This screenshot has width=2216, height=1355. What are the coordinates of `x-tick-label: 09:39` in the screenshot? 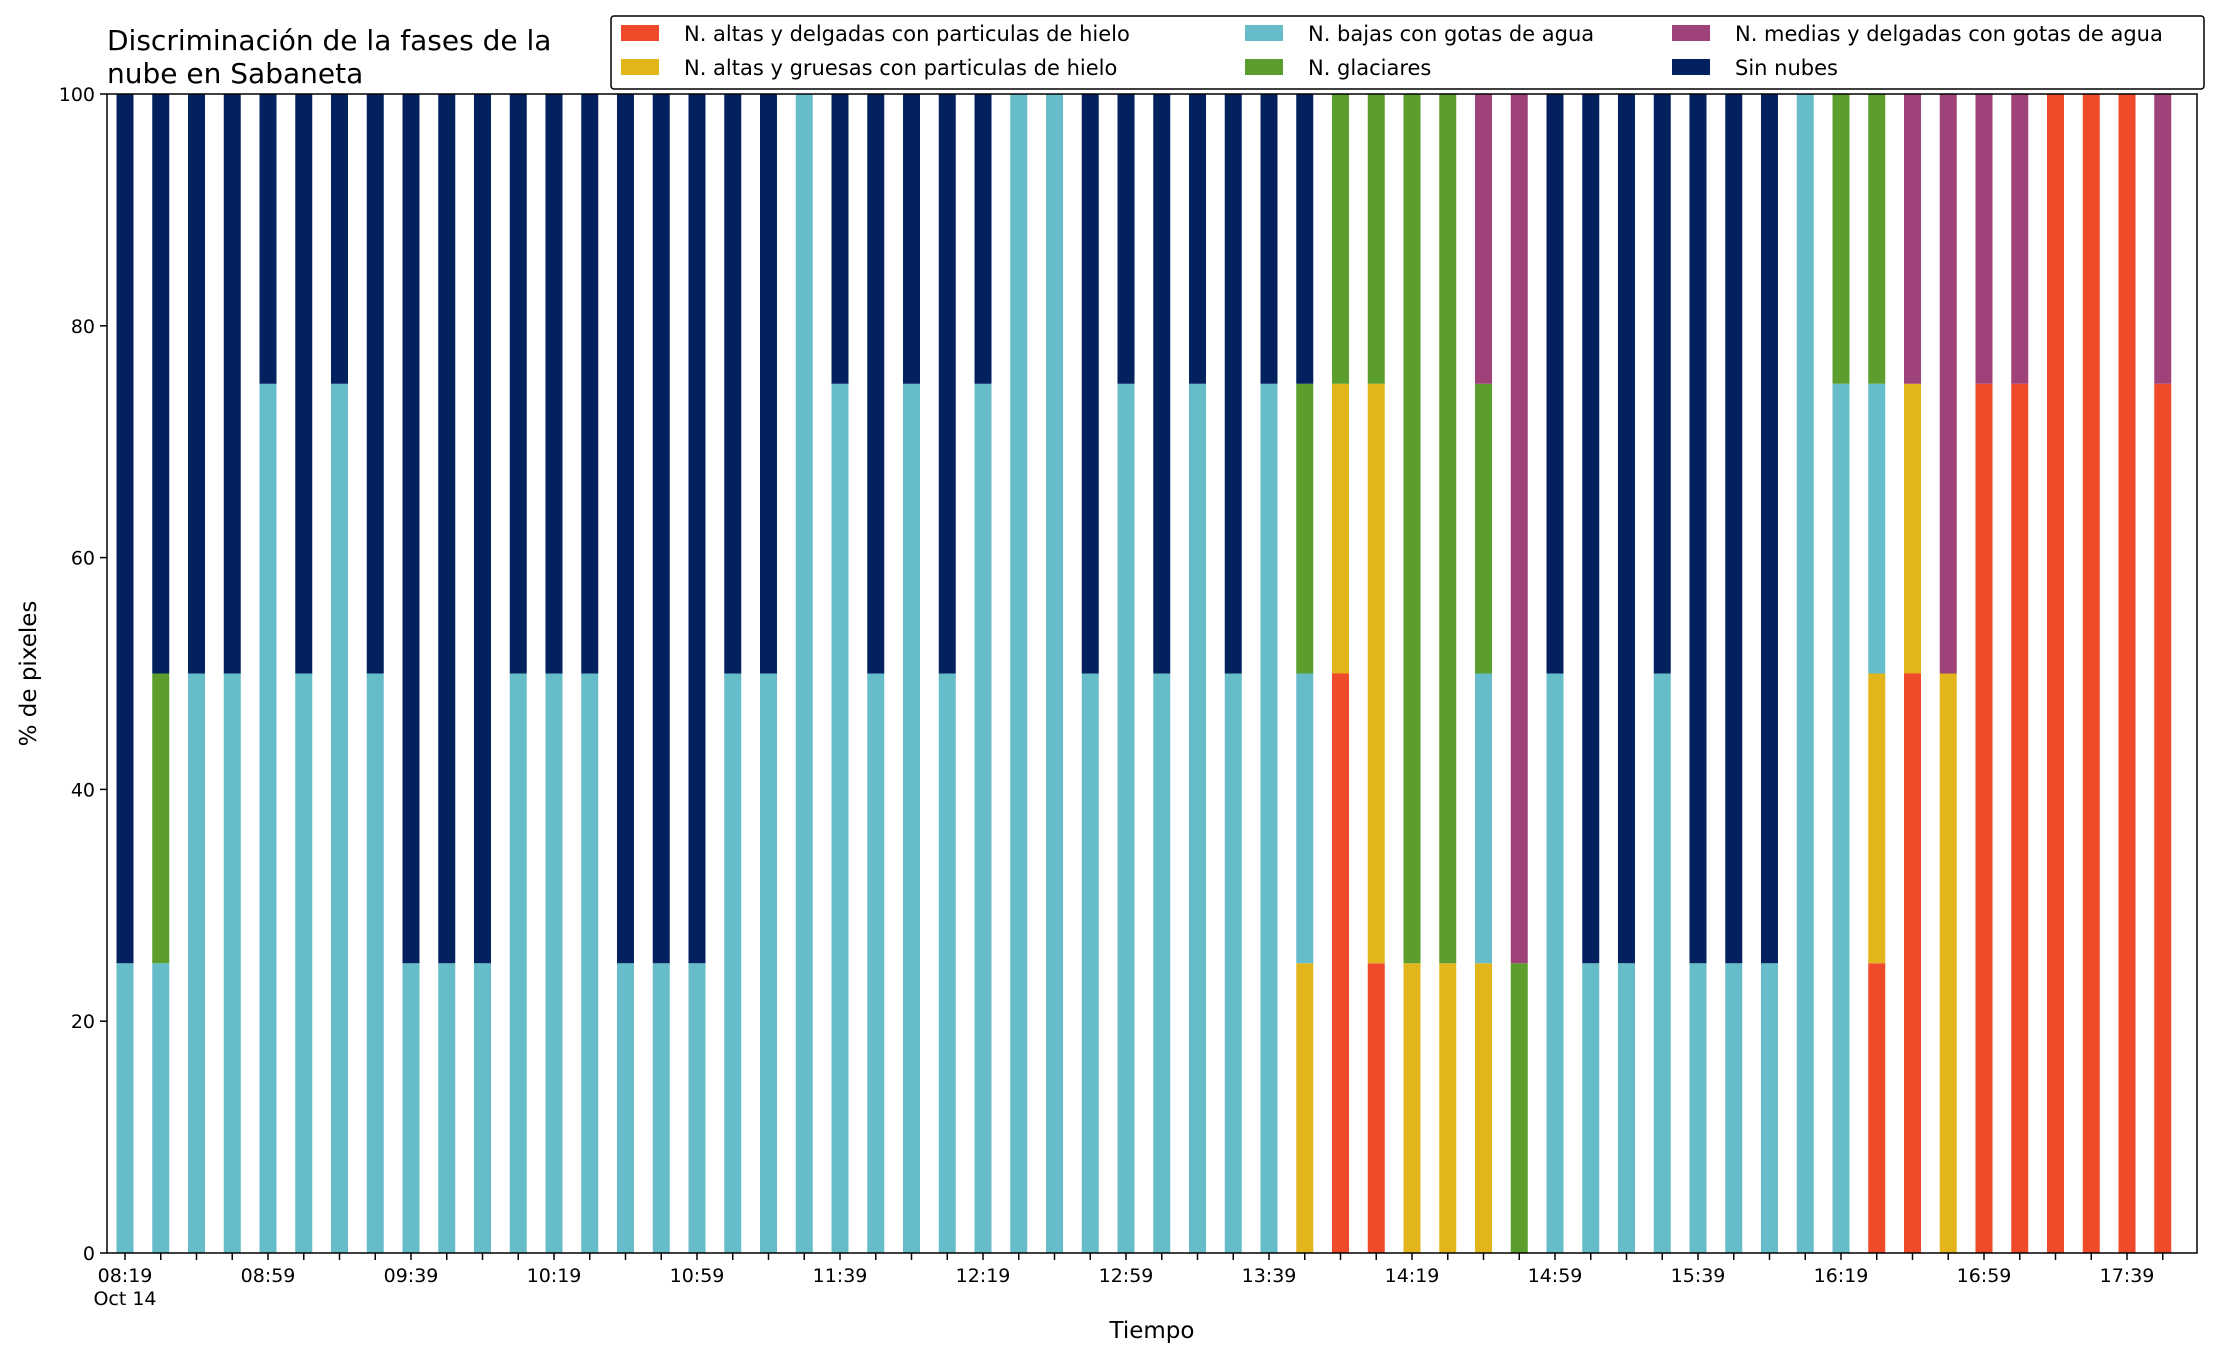 It's located at (411, 1276).